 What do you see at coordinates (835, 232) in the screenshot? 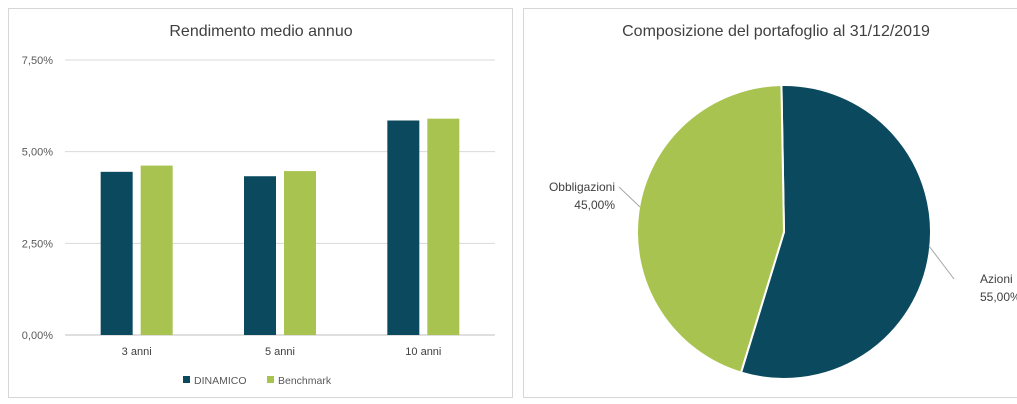
I see `pie-slice-azioni` at bounding box center [835, 232].